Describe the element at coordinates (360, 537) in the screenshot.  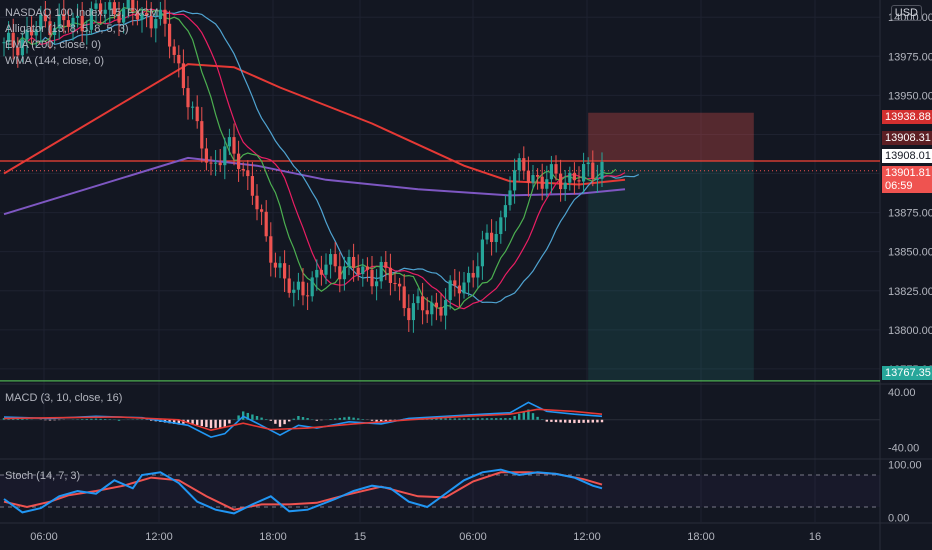
I see `time-tick-label: 15` at that location.